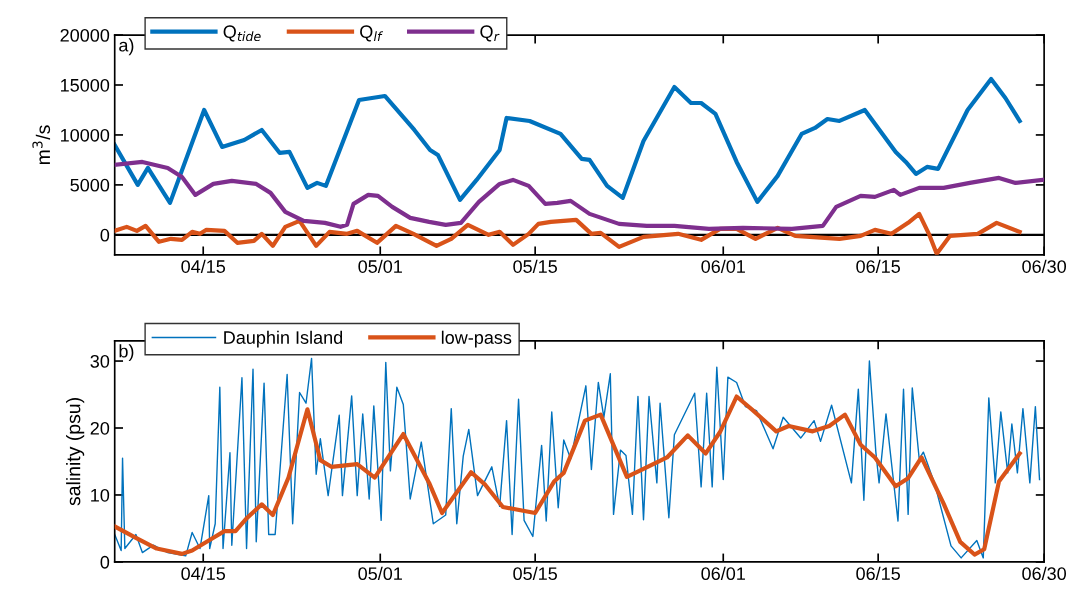  What do you see at coordinates (126, 353) in the screenshot?
I see `annotation: b)` at bounding box center [126, 353].